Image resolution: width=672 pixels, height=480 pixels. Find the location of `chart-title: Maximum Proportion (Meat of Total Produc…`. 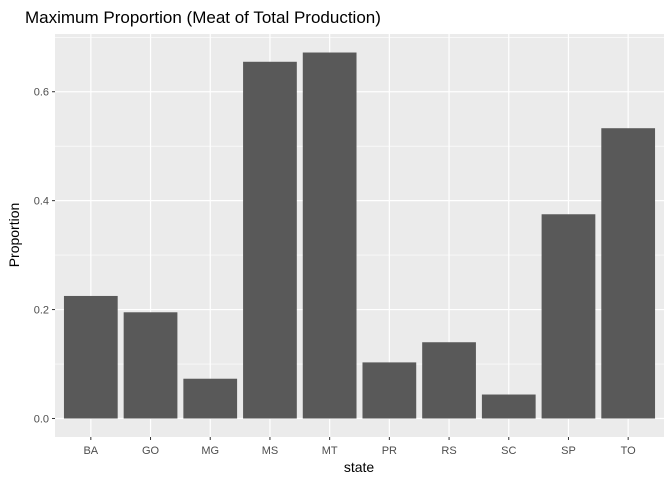

chart-title: Maximum Proportion (Meat of Total Produc… is located at coordinates (203, 17).